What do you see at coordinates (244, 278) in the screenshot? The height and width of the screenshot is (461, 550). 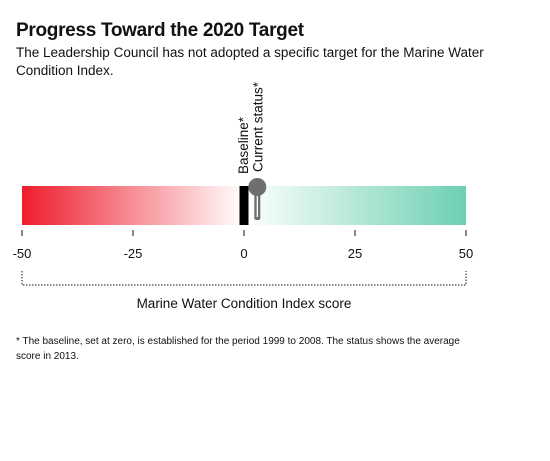 I see `axis-bracket` at bounding box center [244, 278].